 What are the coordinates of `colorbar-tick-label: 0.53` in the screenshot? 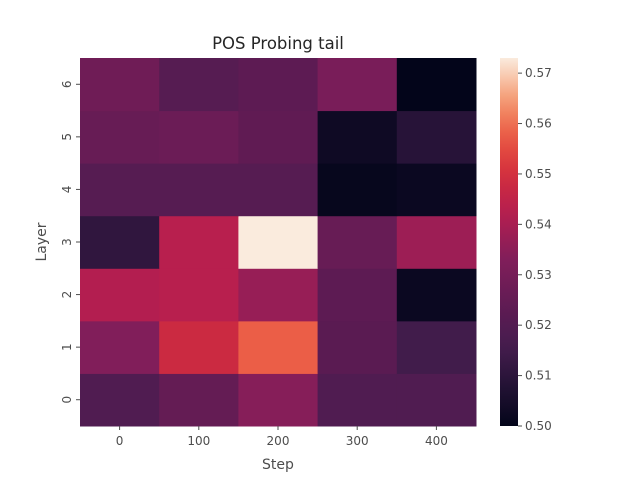 It's located at (538, 275).